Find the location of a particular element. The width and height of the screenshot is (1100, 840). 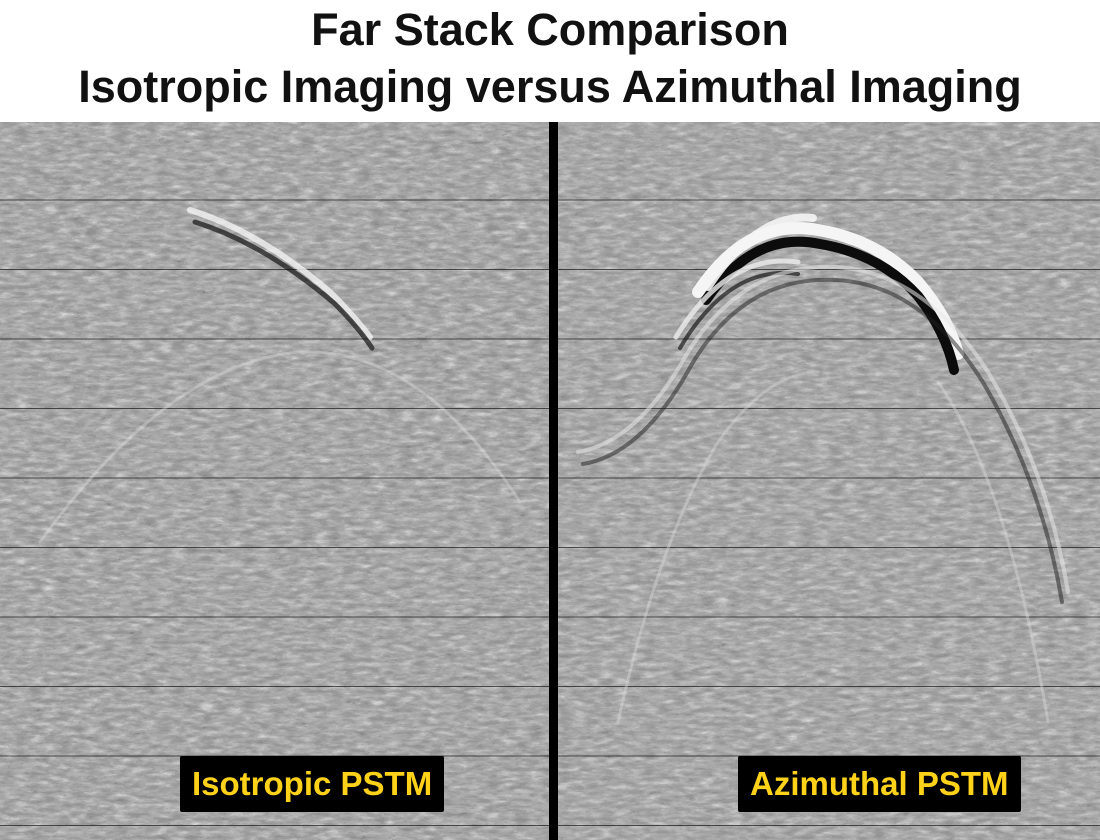

isotropic-pstm-label: Isotropic PSTM is located at coordinates (312, 784).